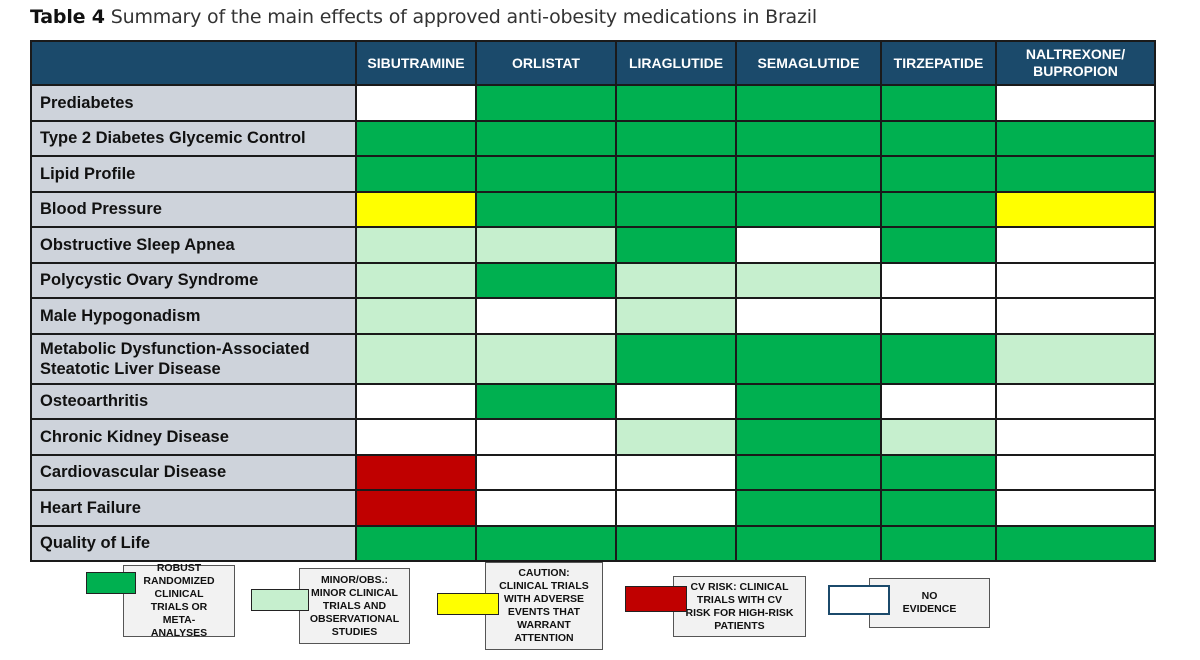 This screenshot has height=660, width=1200. What do you see at coordinates (416, 209) in the screenshot?
I see `evidence-cell-caution` at bounding box center [416, 209].